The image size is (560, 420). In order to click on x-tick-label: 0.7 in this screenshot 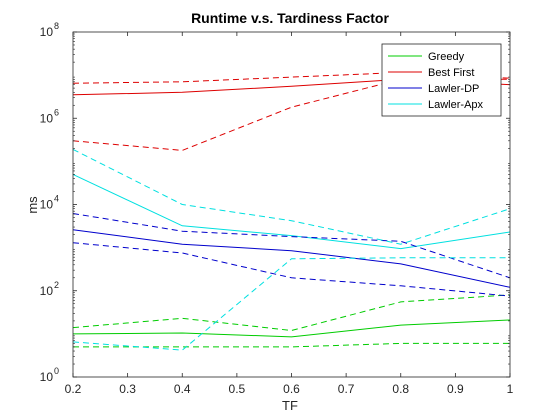, I will do `click(346, 389)`.